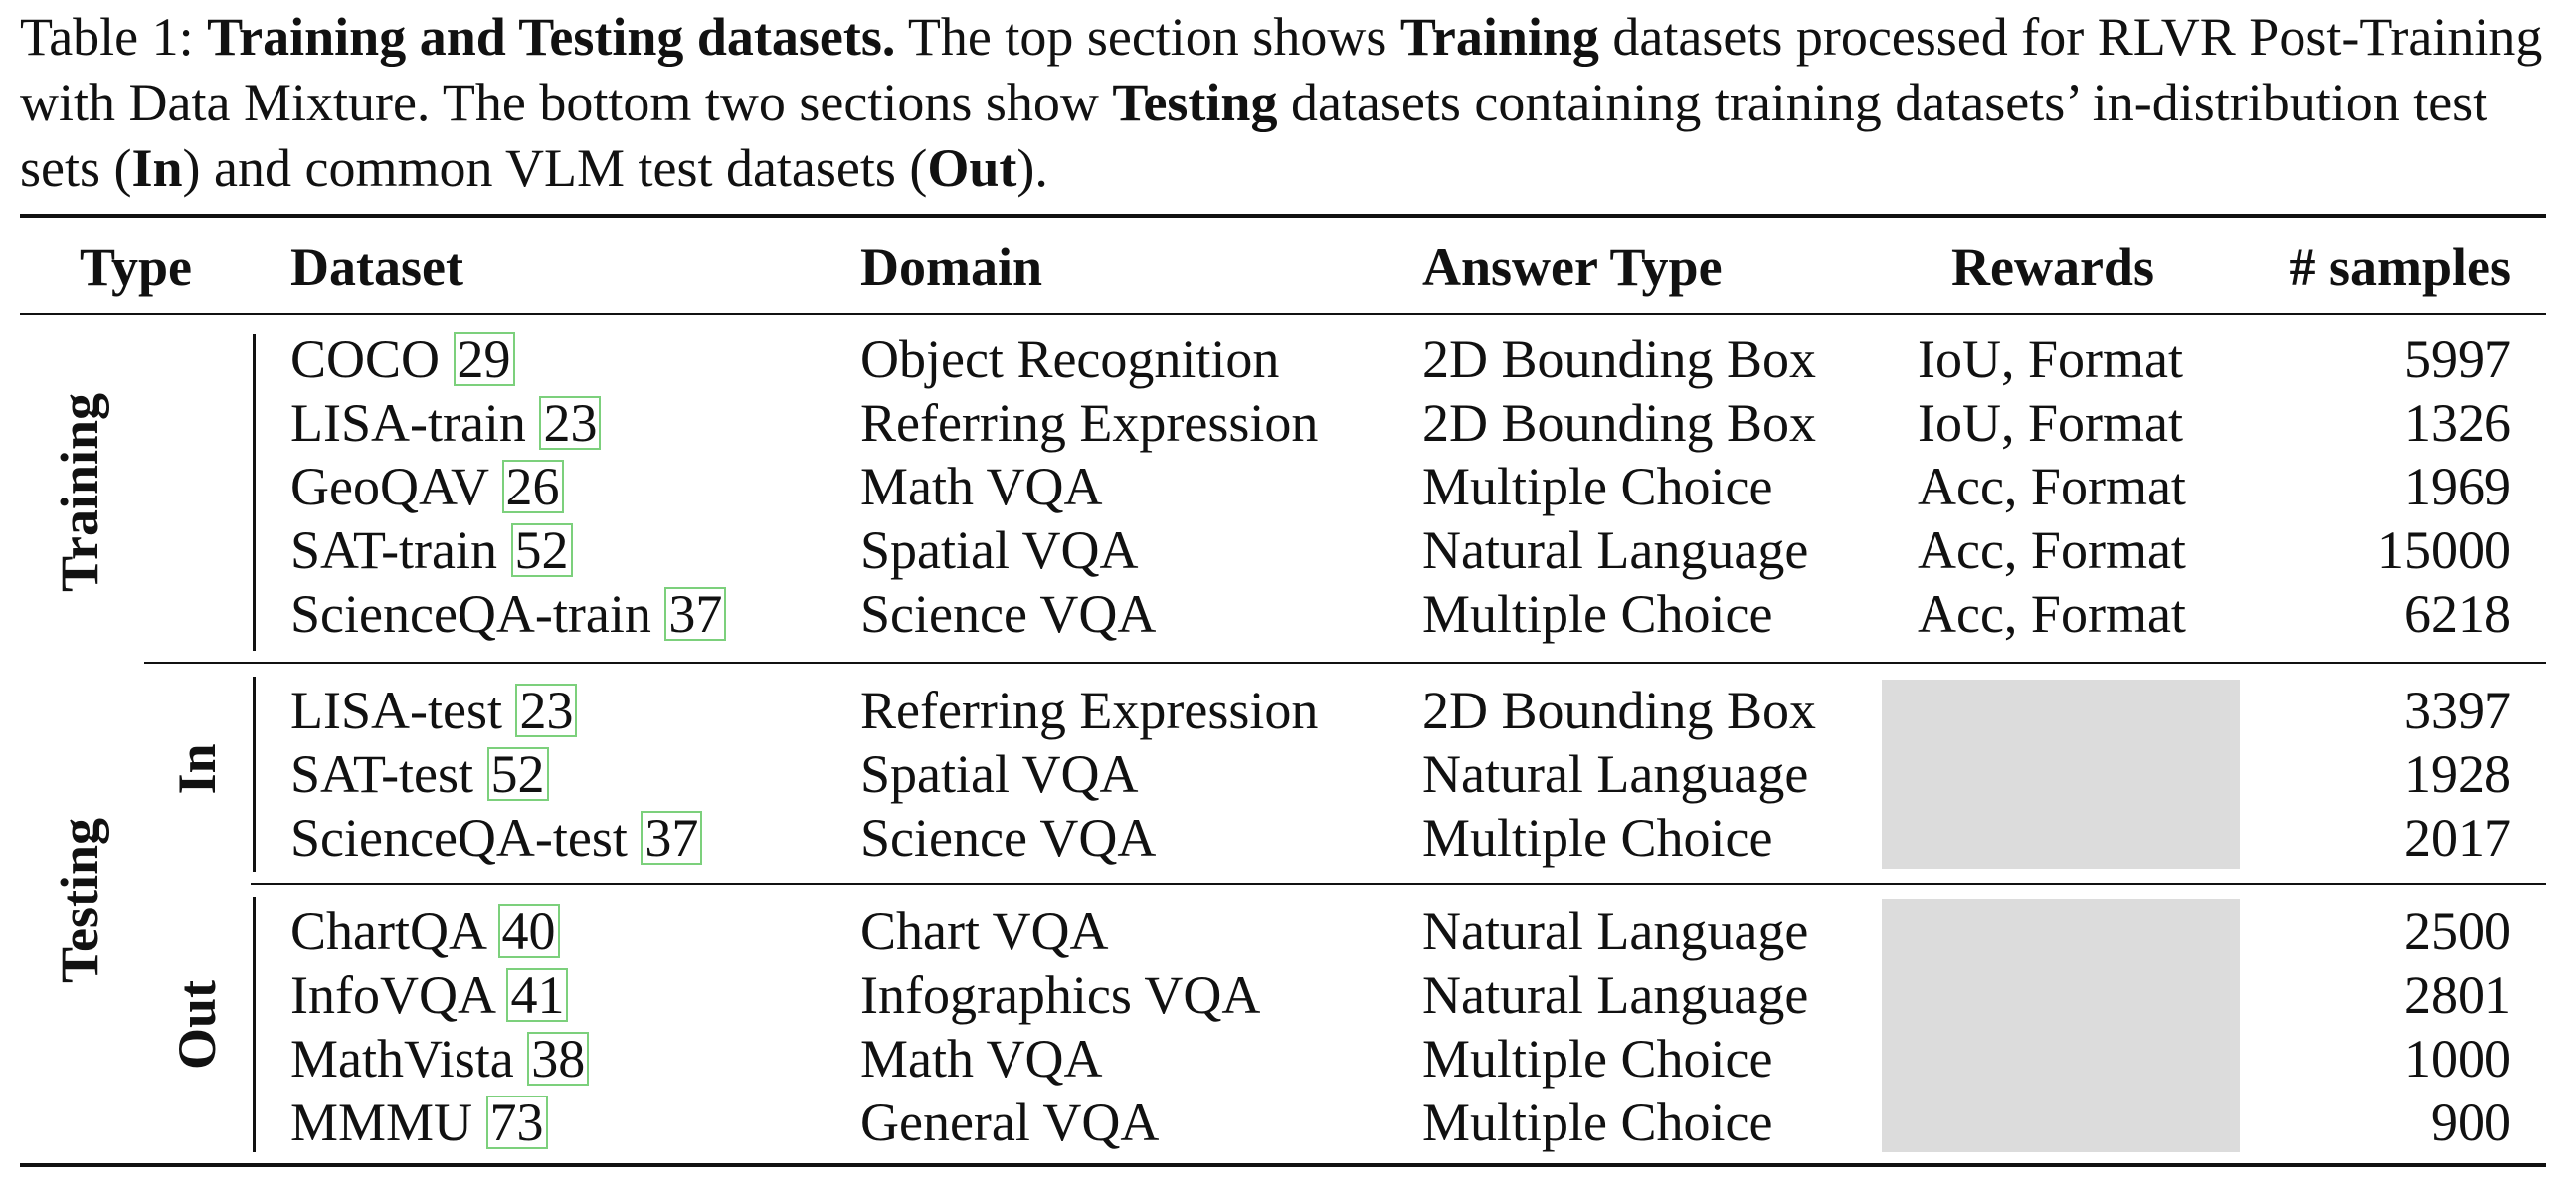 The image size is (2576, 1196). I want to click on caption-bold: Out, so click(972, 168).